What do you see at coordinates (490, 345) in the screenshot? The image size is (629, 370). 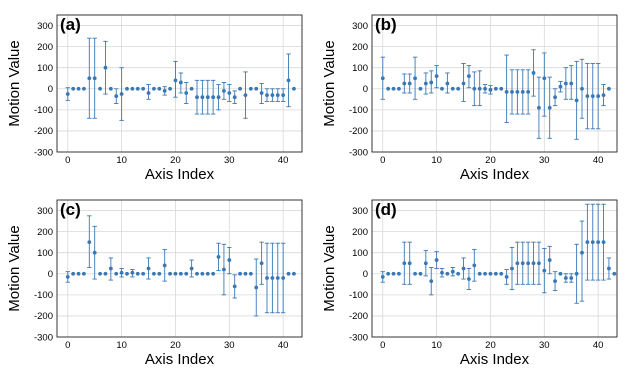 I see `x-tick-label: 20` at bounding box center [490, 345].